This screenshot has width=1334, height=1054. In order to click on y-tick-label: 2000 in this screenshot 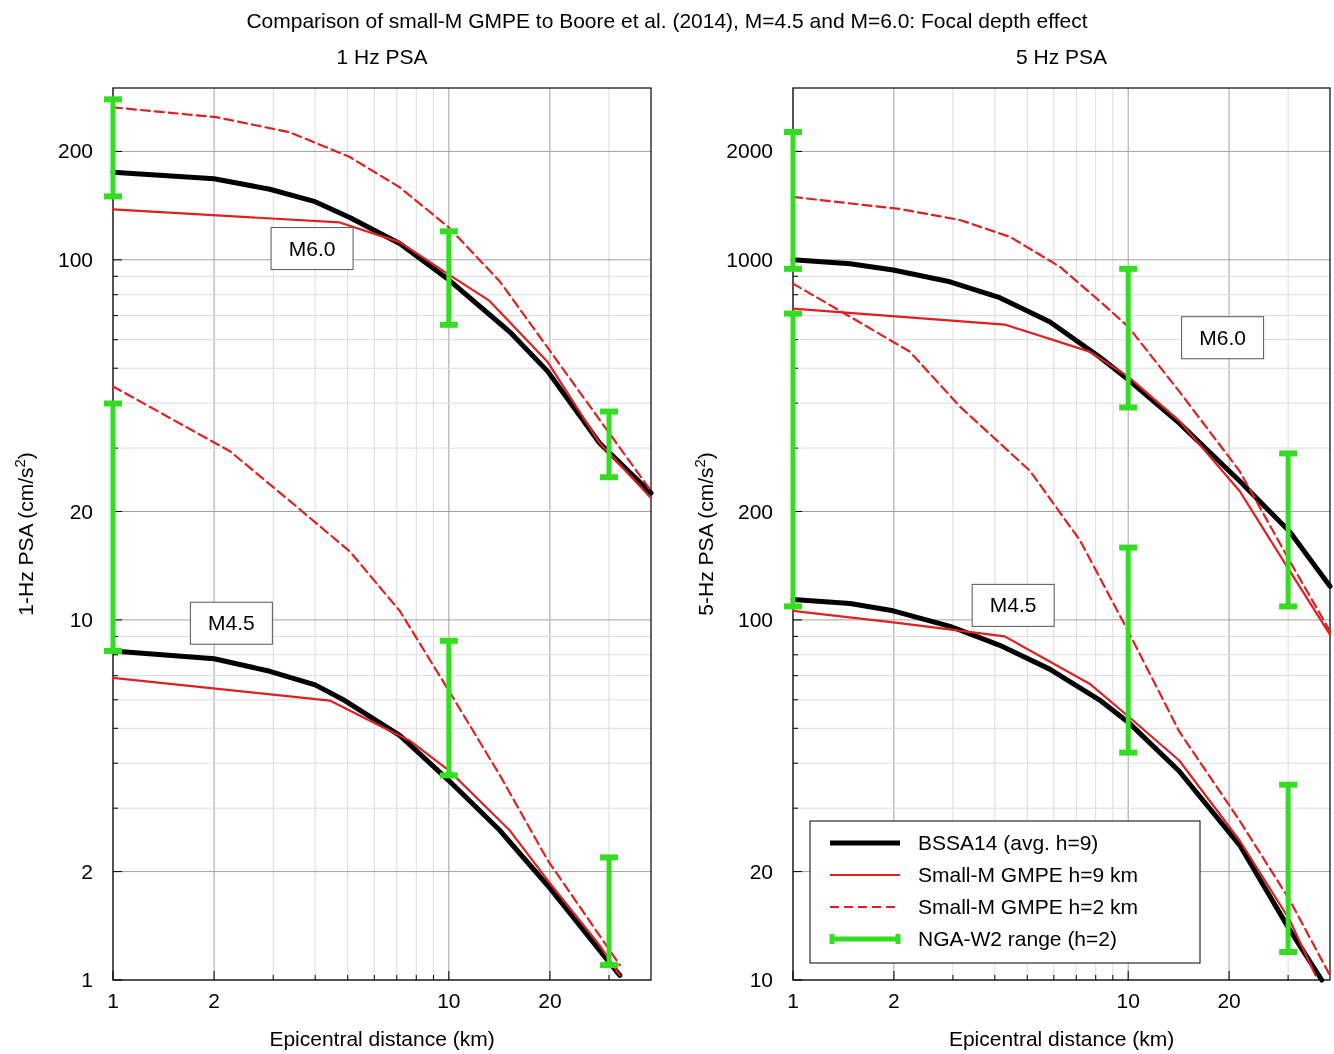, I will do `click(749, 151)`.